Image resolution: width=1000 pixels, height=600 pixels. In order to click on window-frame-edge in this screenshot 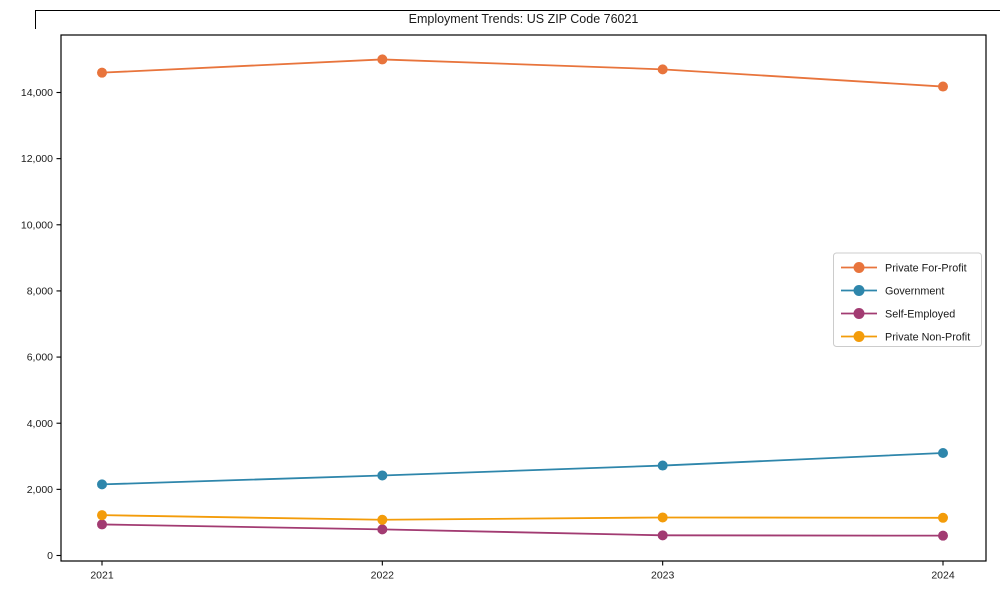, I will do `click(517, 19)`.